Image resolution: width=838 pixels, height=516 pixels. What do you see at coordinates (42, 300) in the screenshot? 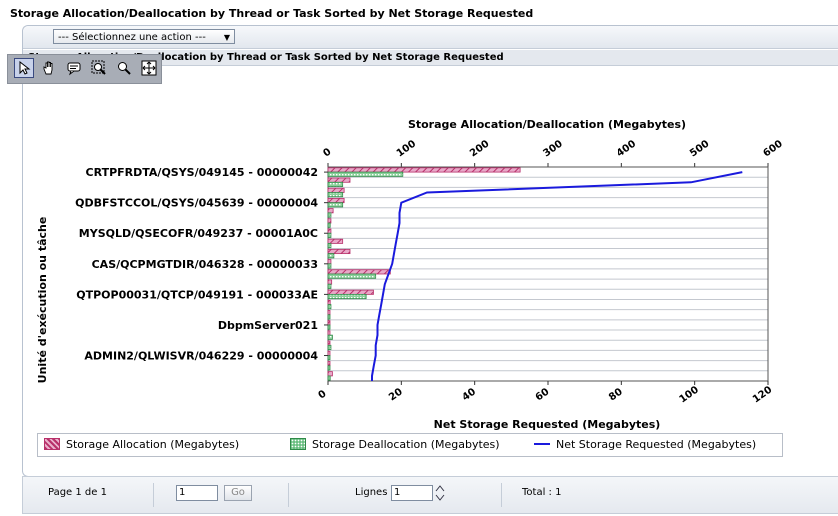
I see `y-axis-title: Unité d'exécution ou tâche` at bounding box center [42, 300].